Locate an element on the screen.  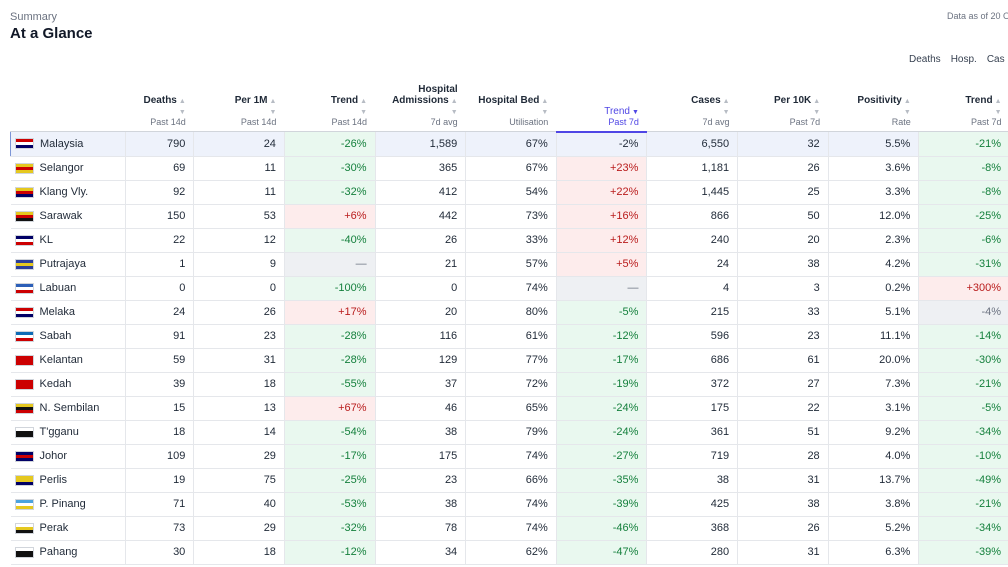
table-row: Putrajaya 1 9—21 57% +5% 24 38 4.2% -31% is located at coordinates (509, 264).